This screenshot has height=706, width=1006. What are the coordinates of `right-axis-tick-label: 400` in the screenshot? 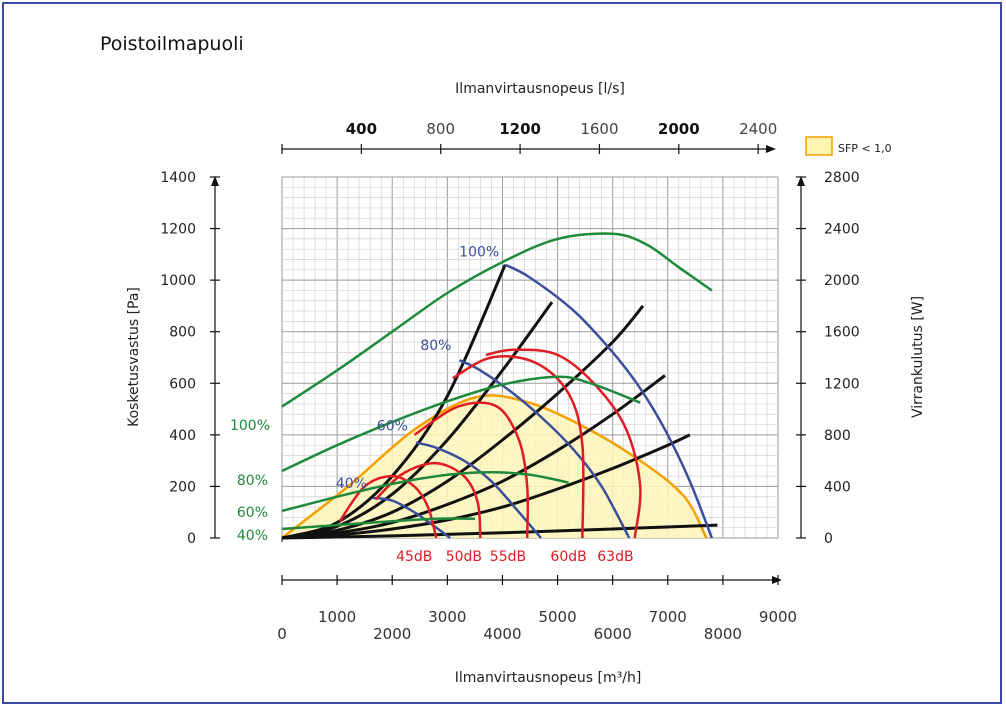 It's located at (837, 487).